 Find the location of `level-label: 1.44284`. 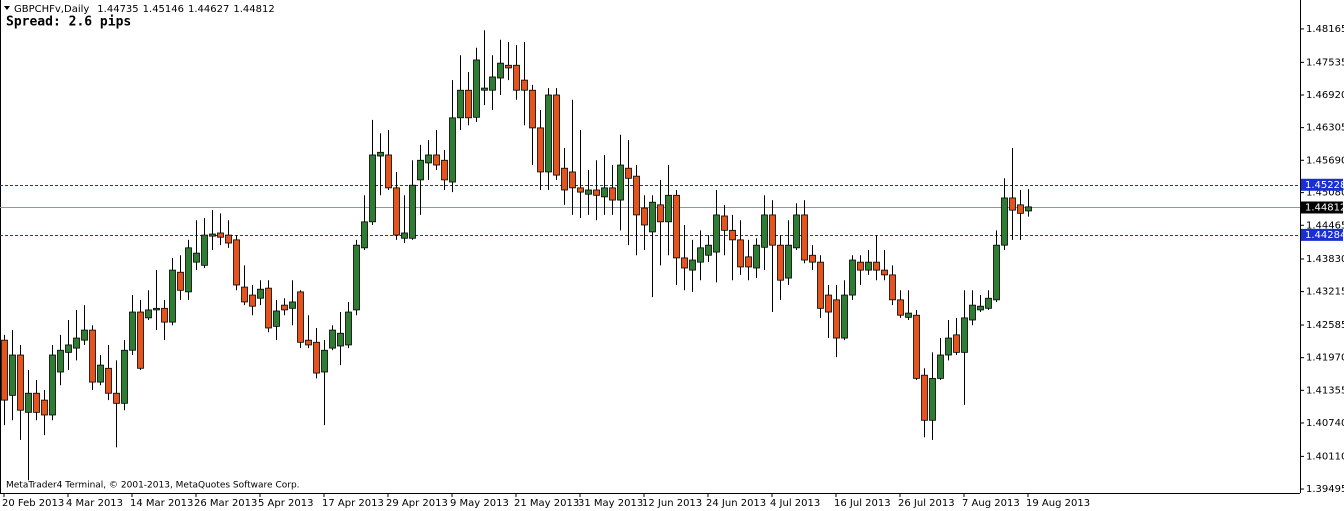

level-label: 1.44284 is located at coordinates (1324, 235).